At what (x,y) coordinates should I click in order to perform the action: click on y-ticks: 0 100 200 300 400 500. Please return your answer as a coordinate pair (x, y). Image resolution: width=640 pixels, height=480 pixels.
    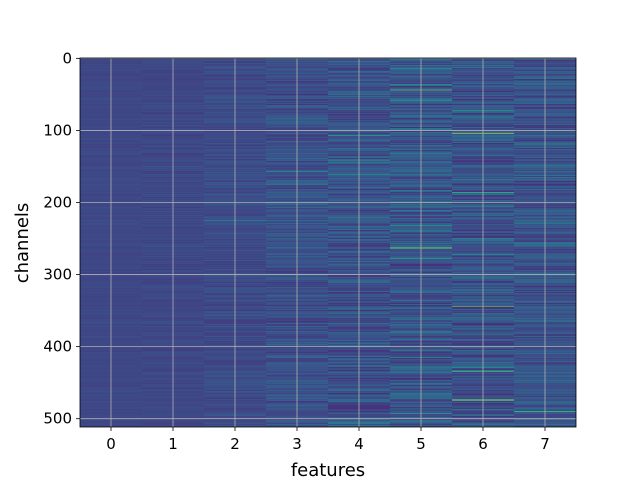
    Looking at the image, I should click on (61, 238).